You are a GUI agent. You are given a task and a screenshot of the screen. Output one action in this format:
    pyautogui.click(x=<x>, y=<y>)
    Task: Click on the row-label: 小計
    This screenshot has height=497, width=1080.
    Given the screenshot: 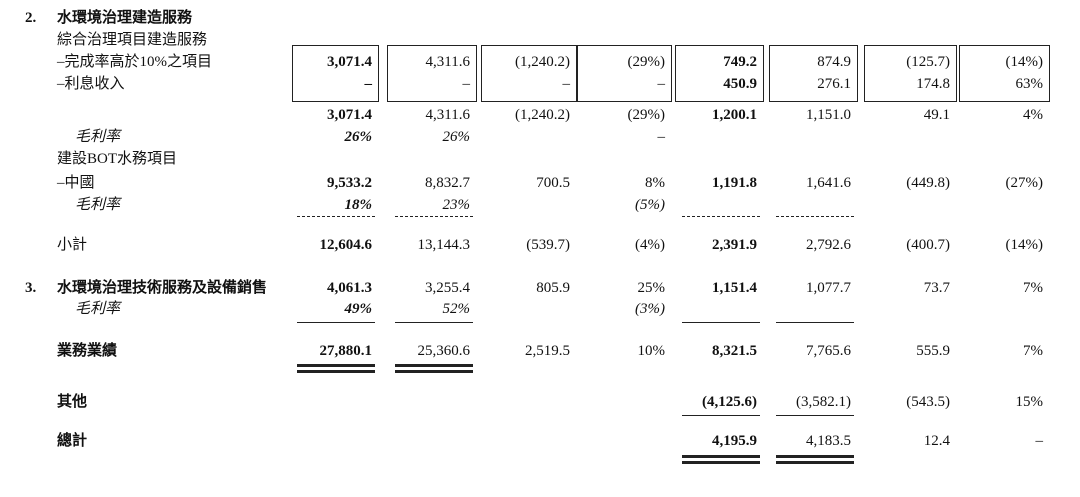 What is the action you would take?
    pyautogui.click(x=72, y=245)
    